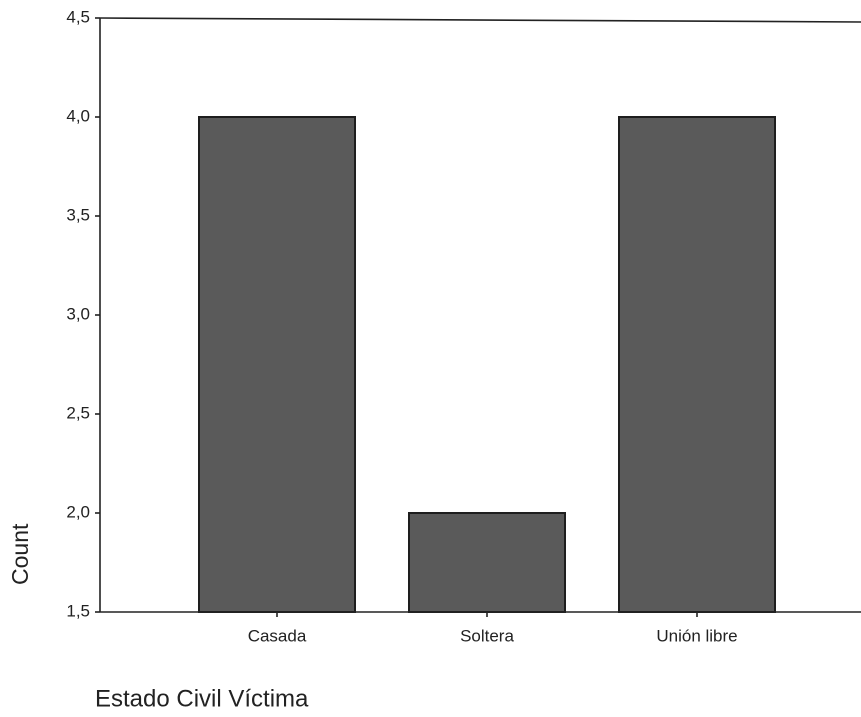 The image size is (861, 717). What do you see at coordinates (78, 511) in the screenshot?
I see `y-tick-label: 2,0` at bounding box center [78, 511].